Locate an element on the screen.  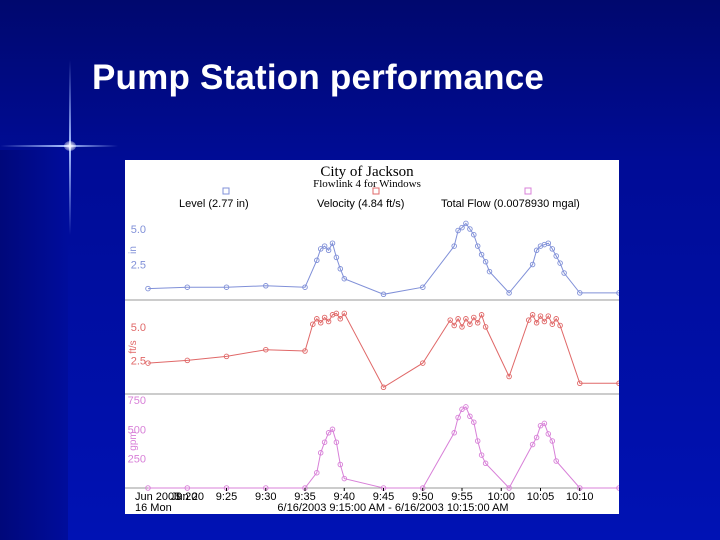
slide-left-band is located at coordinates (34, 345).